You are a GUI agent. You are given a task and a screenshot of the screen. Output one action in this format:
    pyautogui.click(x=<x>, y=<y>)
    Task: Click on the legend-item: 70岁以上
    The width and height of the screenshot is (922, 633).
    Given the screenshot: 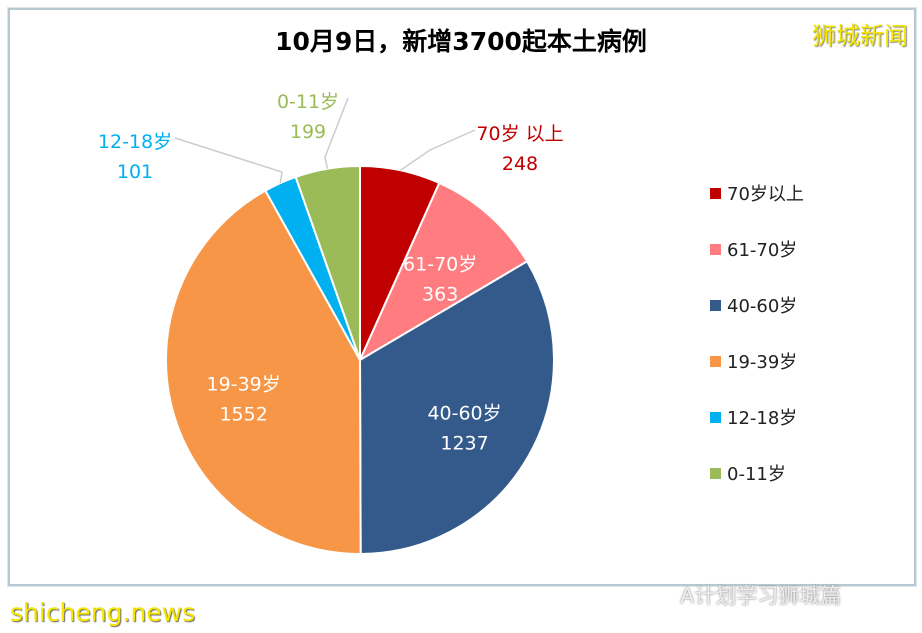 What is the action you would take?
    pyautogui.click(x=757, y=193)
    